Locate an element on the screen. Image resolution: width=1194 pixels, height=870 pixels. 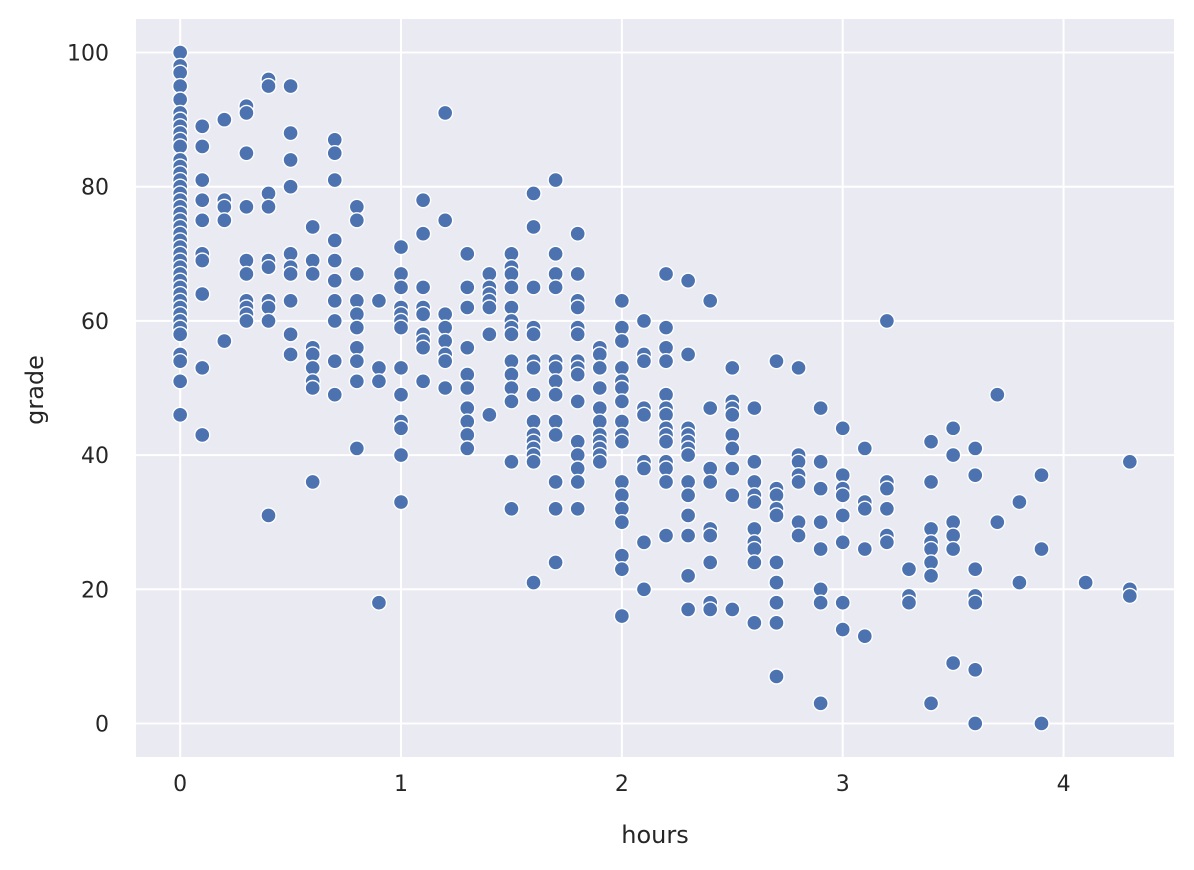
y-tick-label: 80 is located at coordinates (95, 188).